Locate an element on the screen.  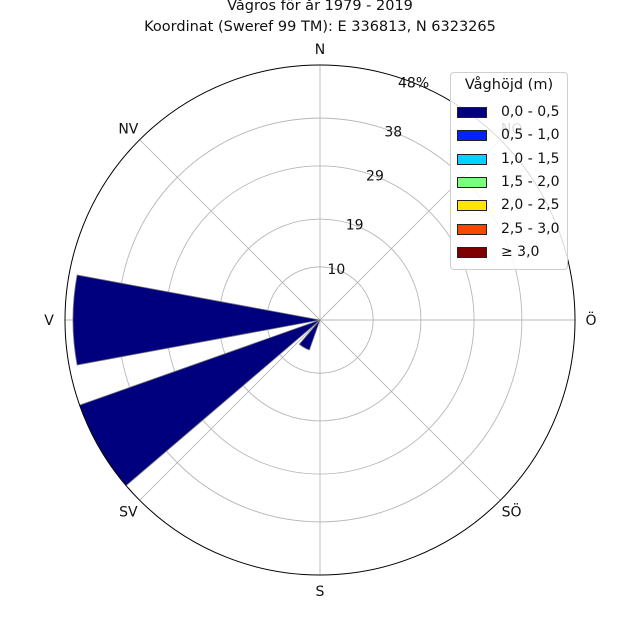
legend-label: 1,0 - 1,5 is located at coordinates (530, 158).